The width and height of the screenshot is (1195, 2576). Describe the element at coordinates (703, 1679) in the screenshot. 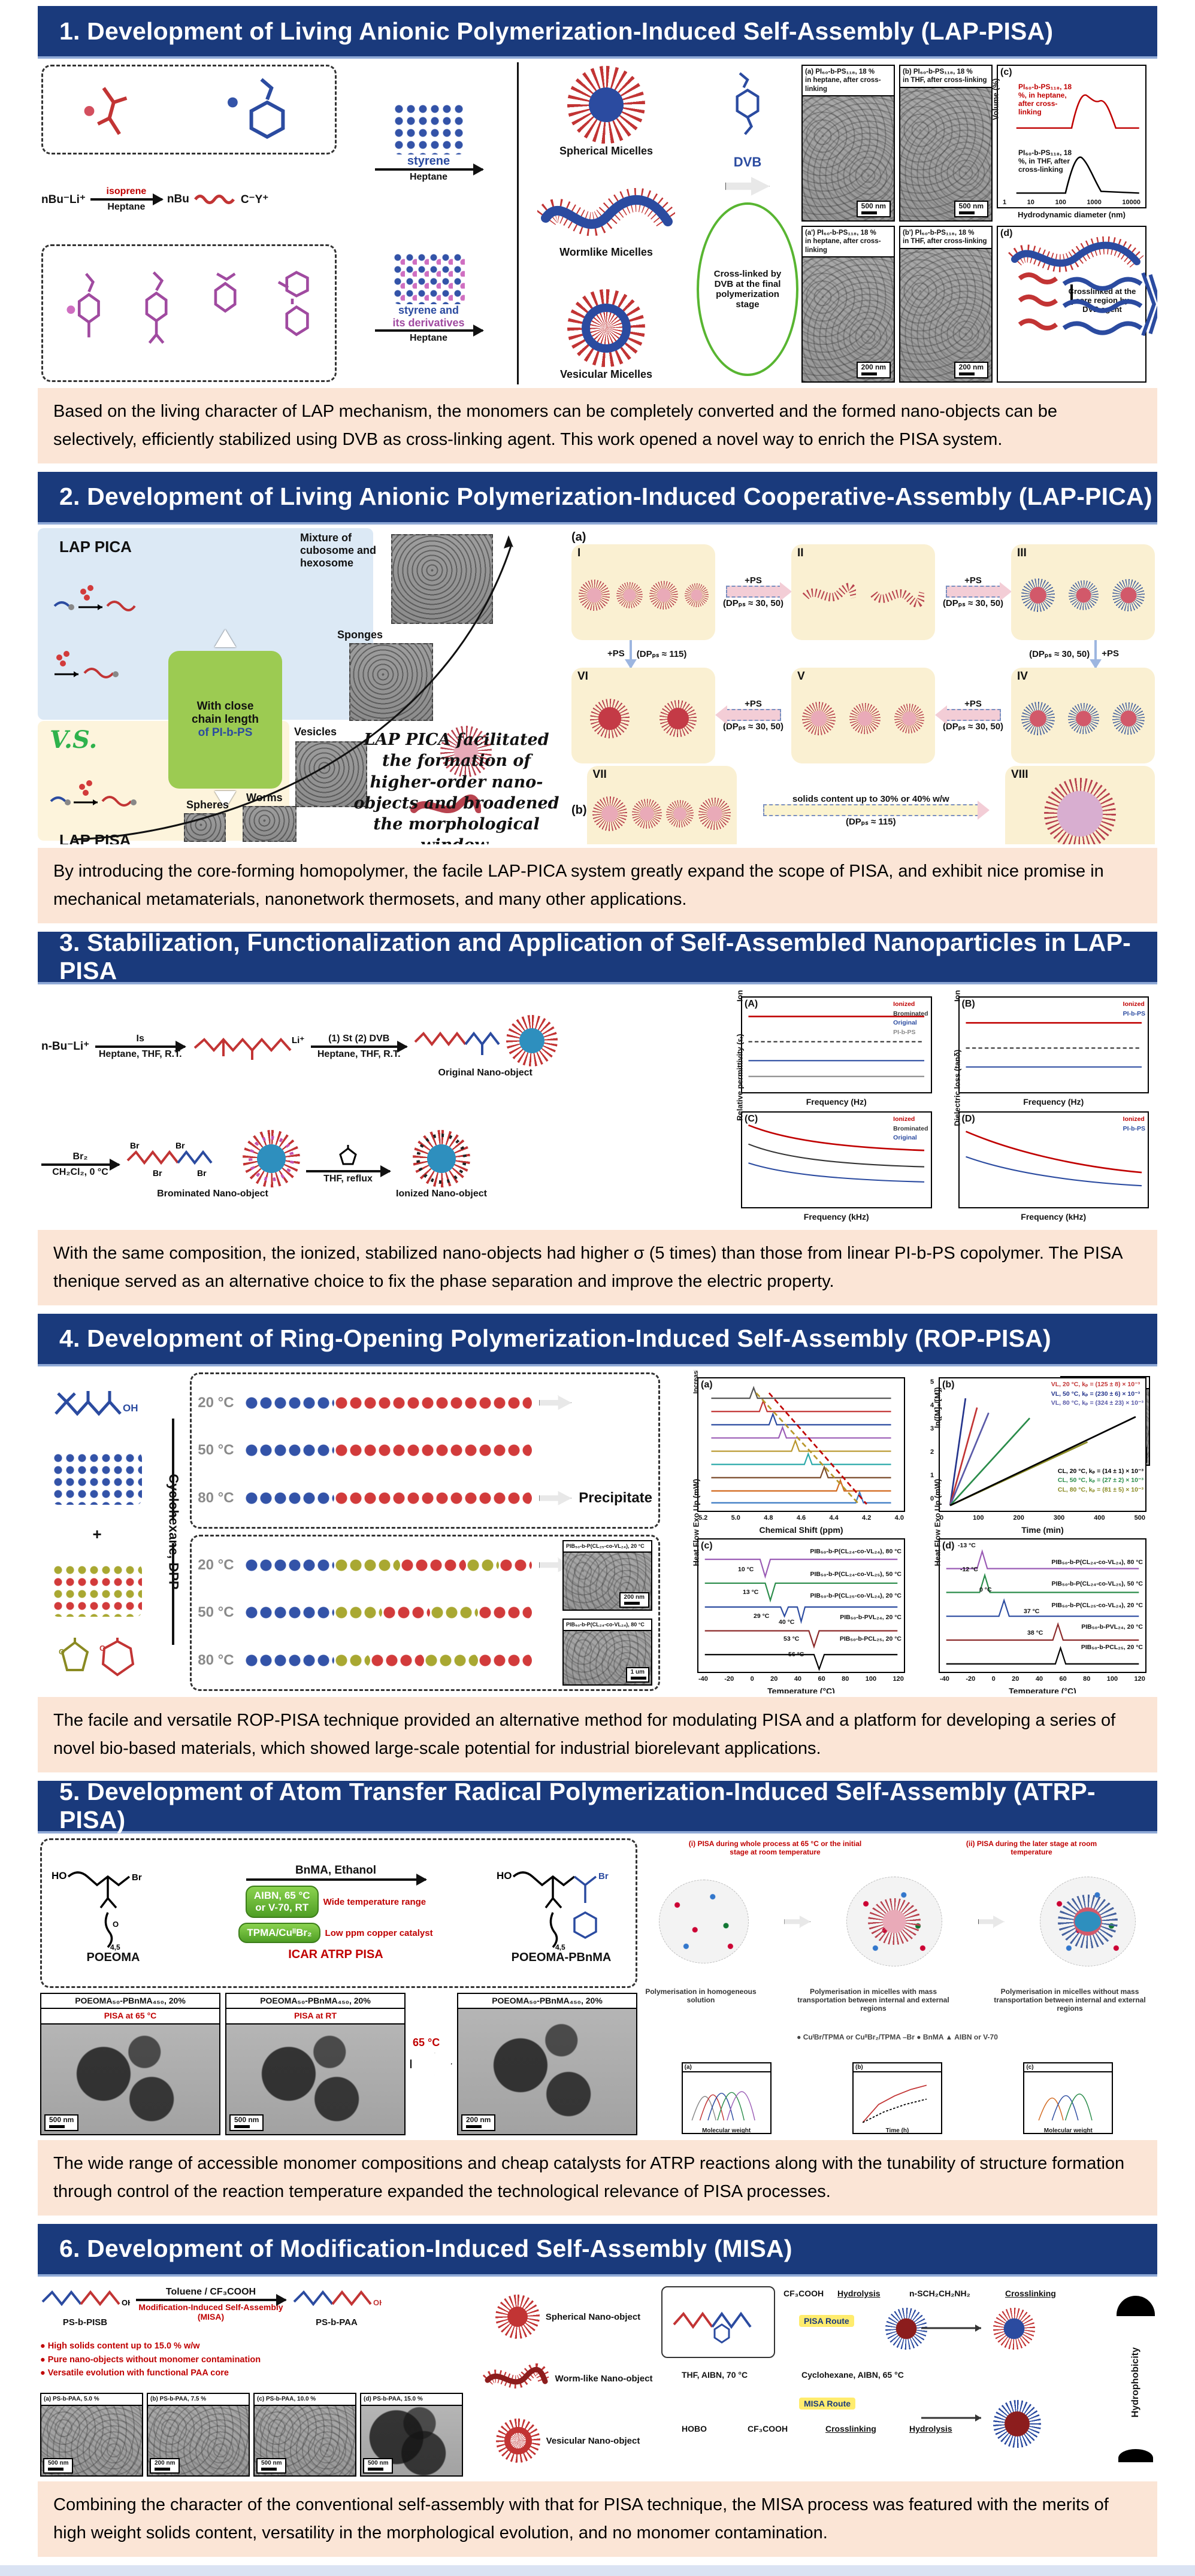

I see `dsc-c-xtick: -40` at that location.